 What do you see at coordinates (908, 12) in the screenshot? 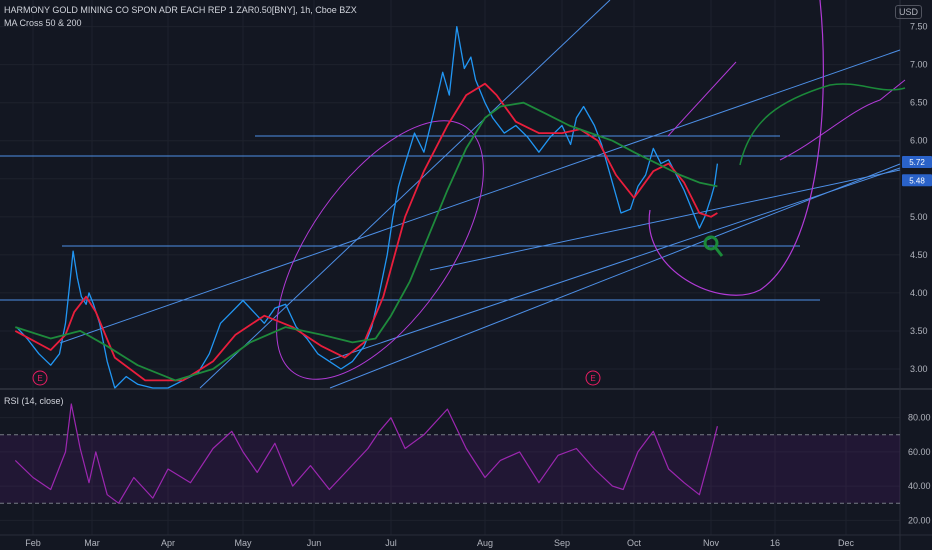
I see `currency-badge: USD` at bounding box center [908, 12].